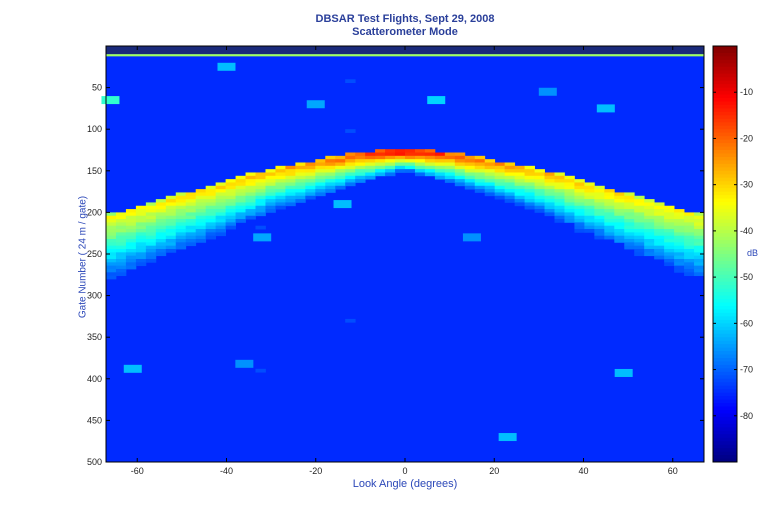  I want to click on colorbar-tick-label: -10, so click(746, 92).